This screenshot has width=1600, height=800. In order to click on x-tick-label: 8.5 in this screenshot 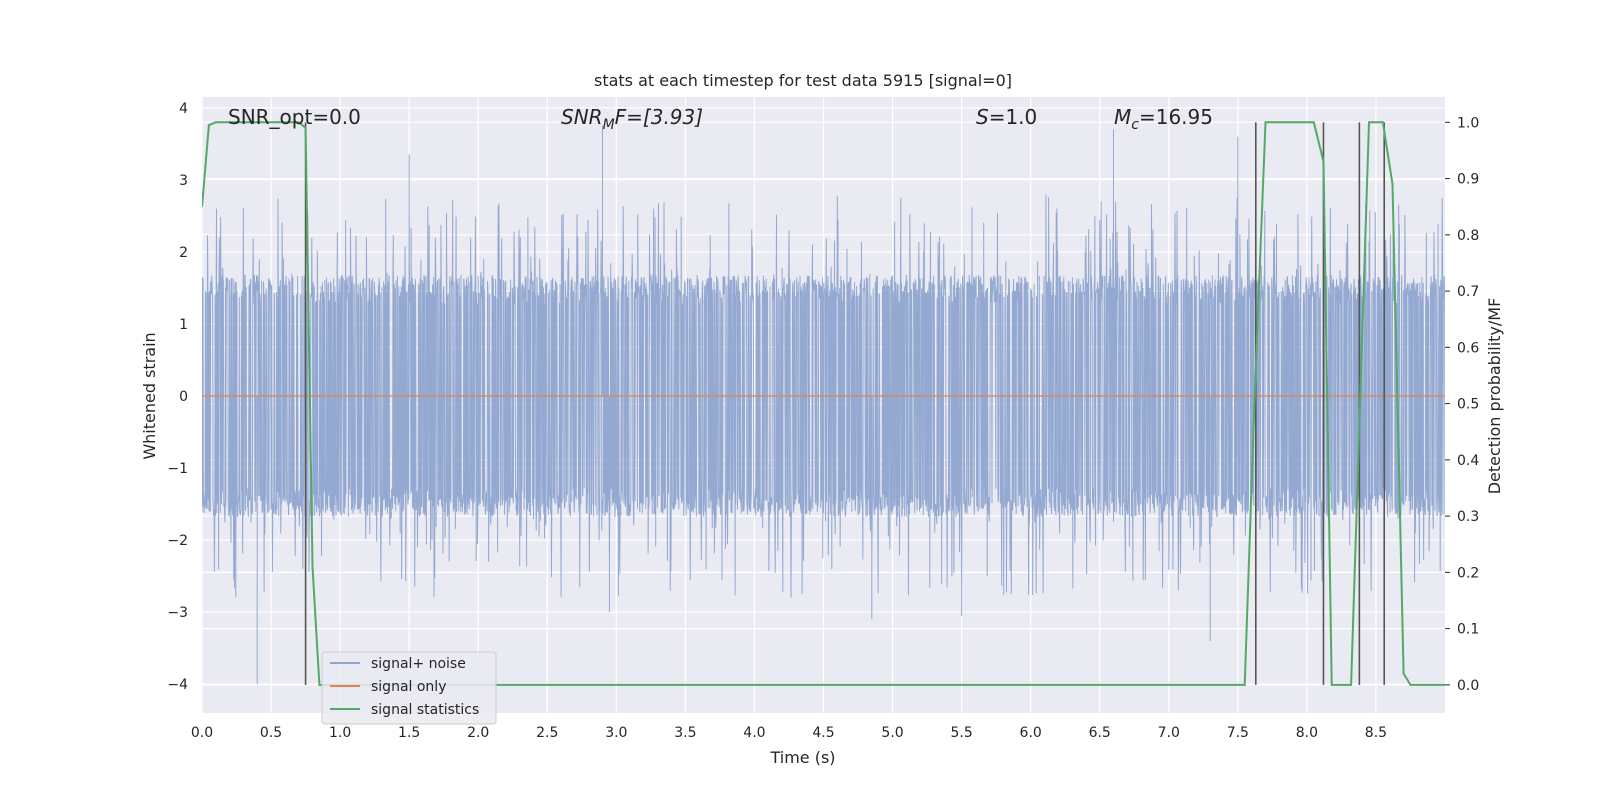, I will do `click(1376, 733)`.